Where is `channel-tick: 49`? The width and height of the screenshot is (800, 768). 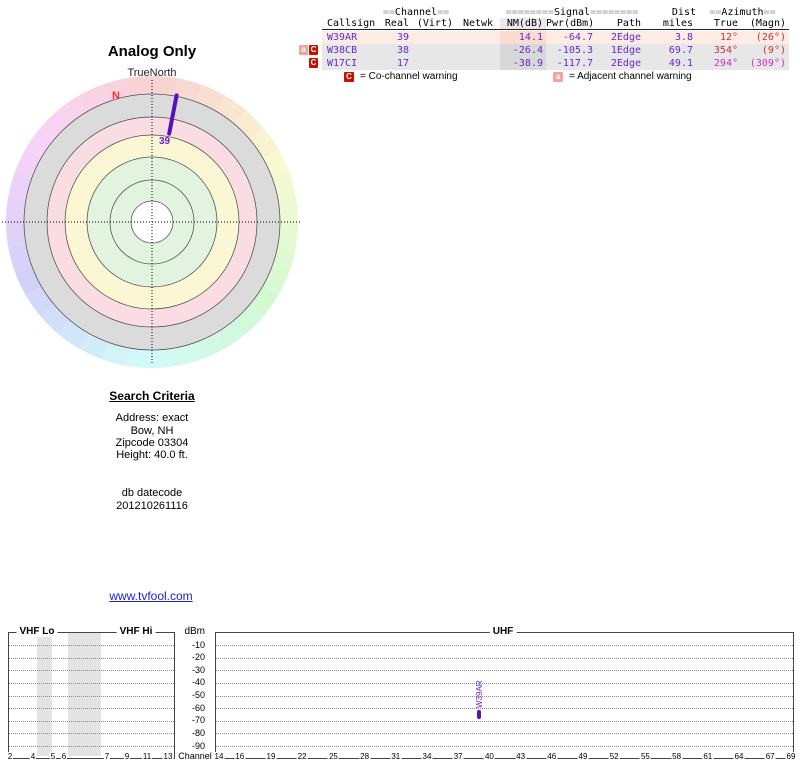
channel-tick: 49 is located at coordinates (583, 756).